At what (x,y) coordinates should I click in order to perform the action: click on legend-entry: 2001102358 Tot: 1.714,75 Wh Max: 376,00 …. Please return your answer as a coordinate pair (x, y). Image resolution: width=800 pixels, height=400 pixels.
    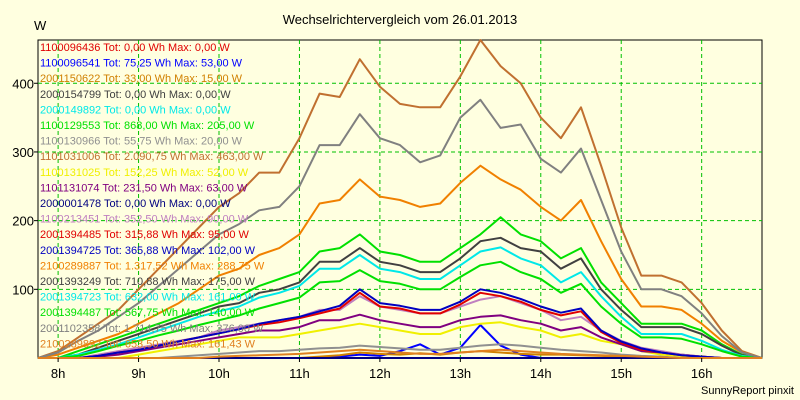
    Looking at the image, I should click on (152, 329).